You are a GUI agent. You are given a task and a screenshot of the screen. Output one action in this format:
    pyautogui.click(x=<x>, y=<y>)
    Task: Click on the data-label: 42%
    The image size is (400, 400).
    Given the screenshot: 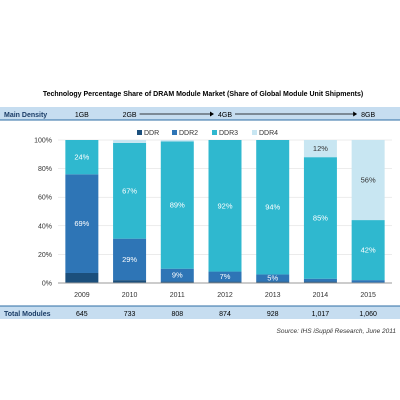 What is the action you would take?
    pyautogui.click(x=368, y=250)
    